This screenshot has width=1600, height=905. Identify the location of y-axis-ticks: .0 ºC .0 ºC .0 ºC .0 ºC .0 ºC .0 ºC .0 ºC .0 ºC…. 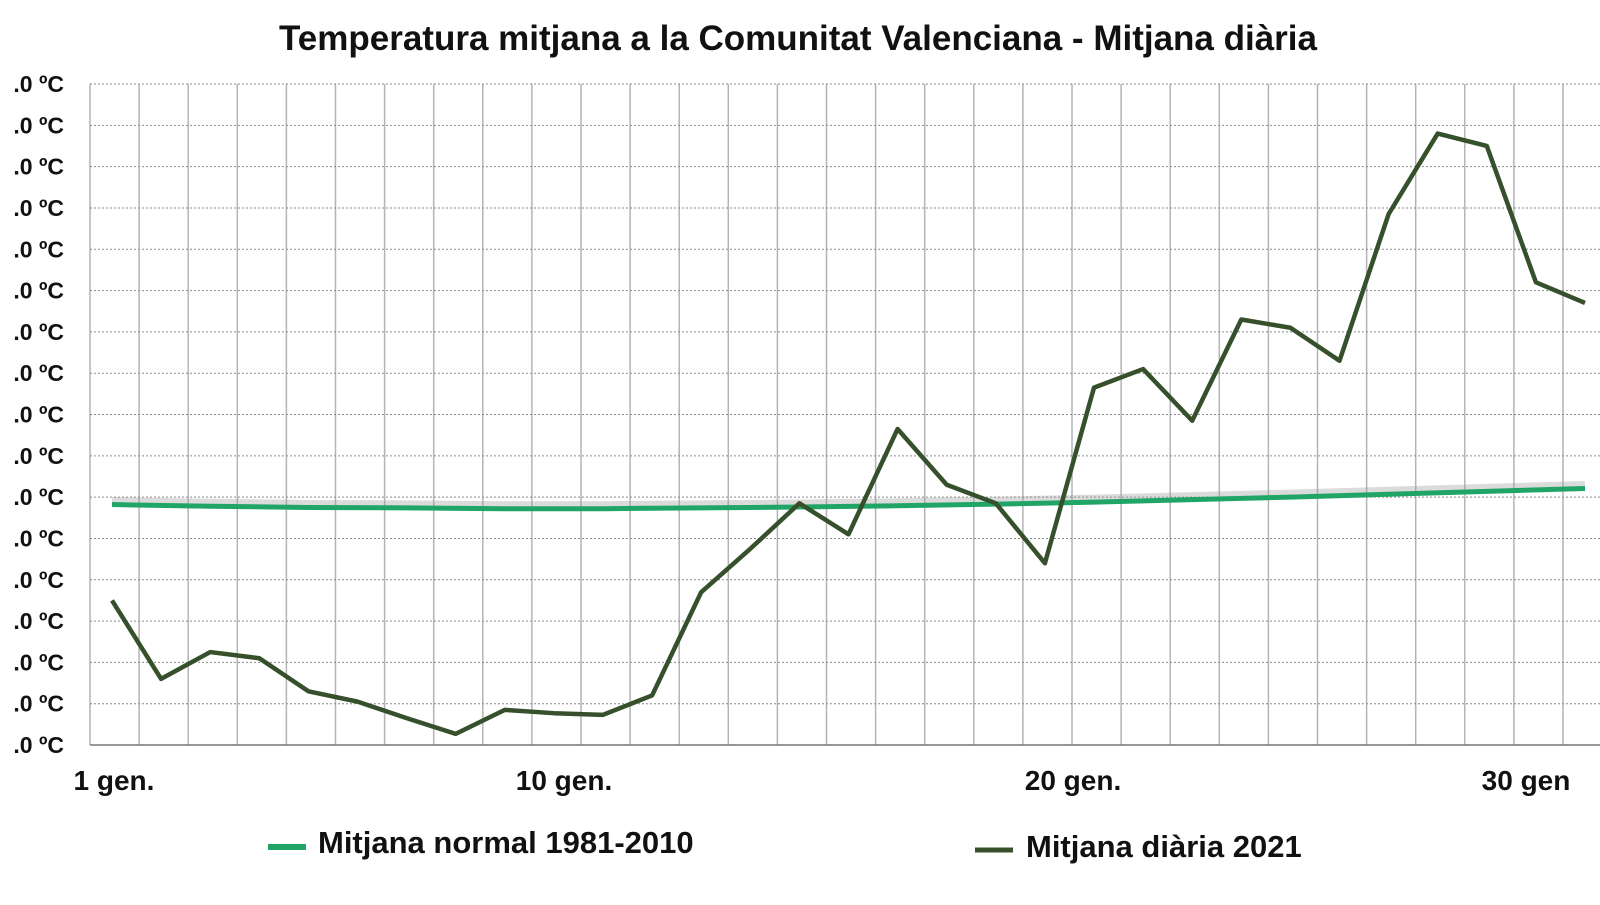
(38, 414).